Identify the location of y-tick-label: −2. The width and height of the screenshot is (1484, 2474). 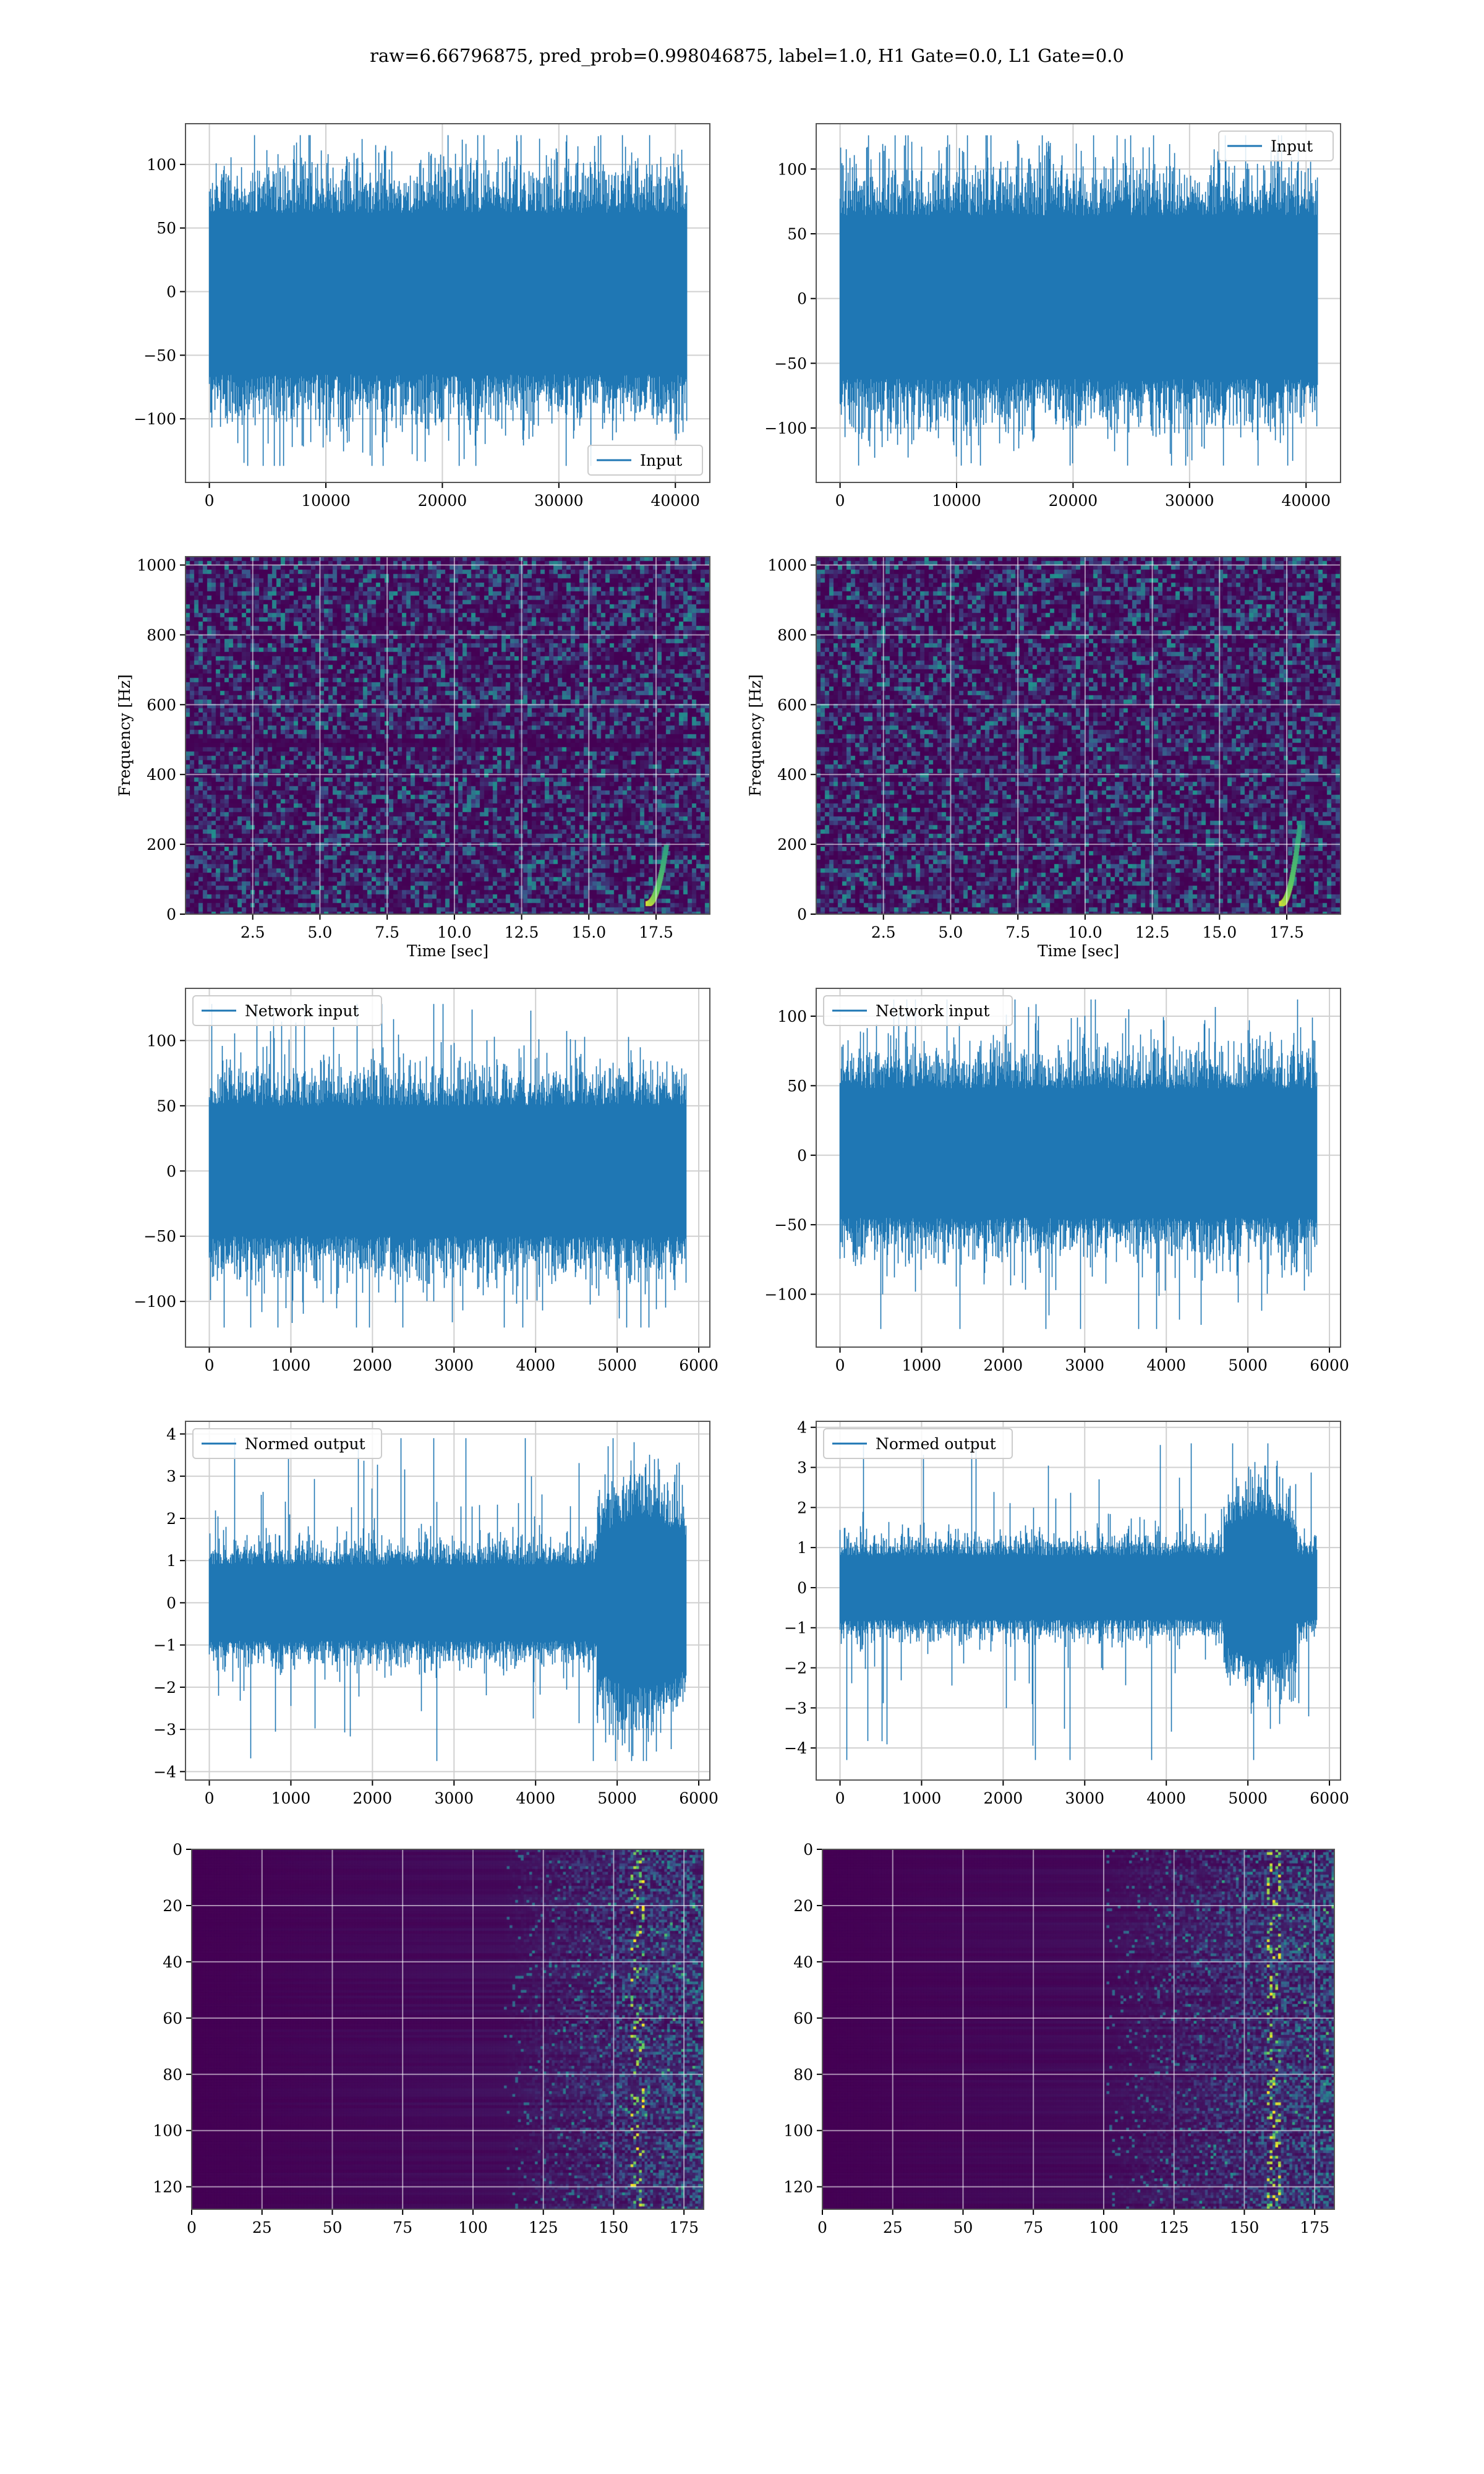
(795, 1668).